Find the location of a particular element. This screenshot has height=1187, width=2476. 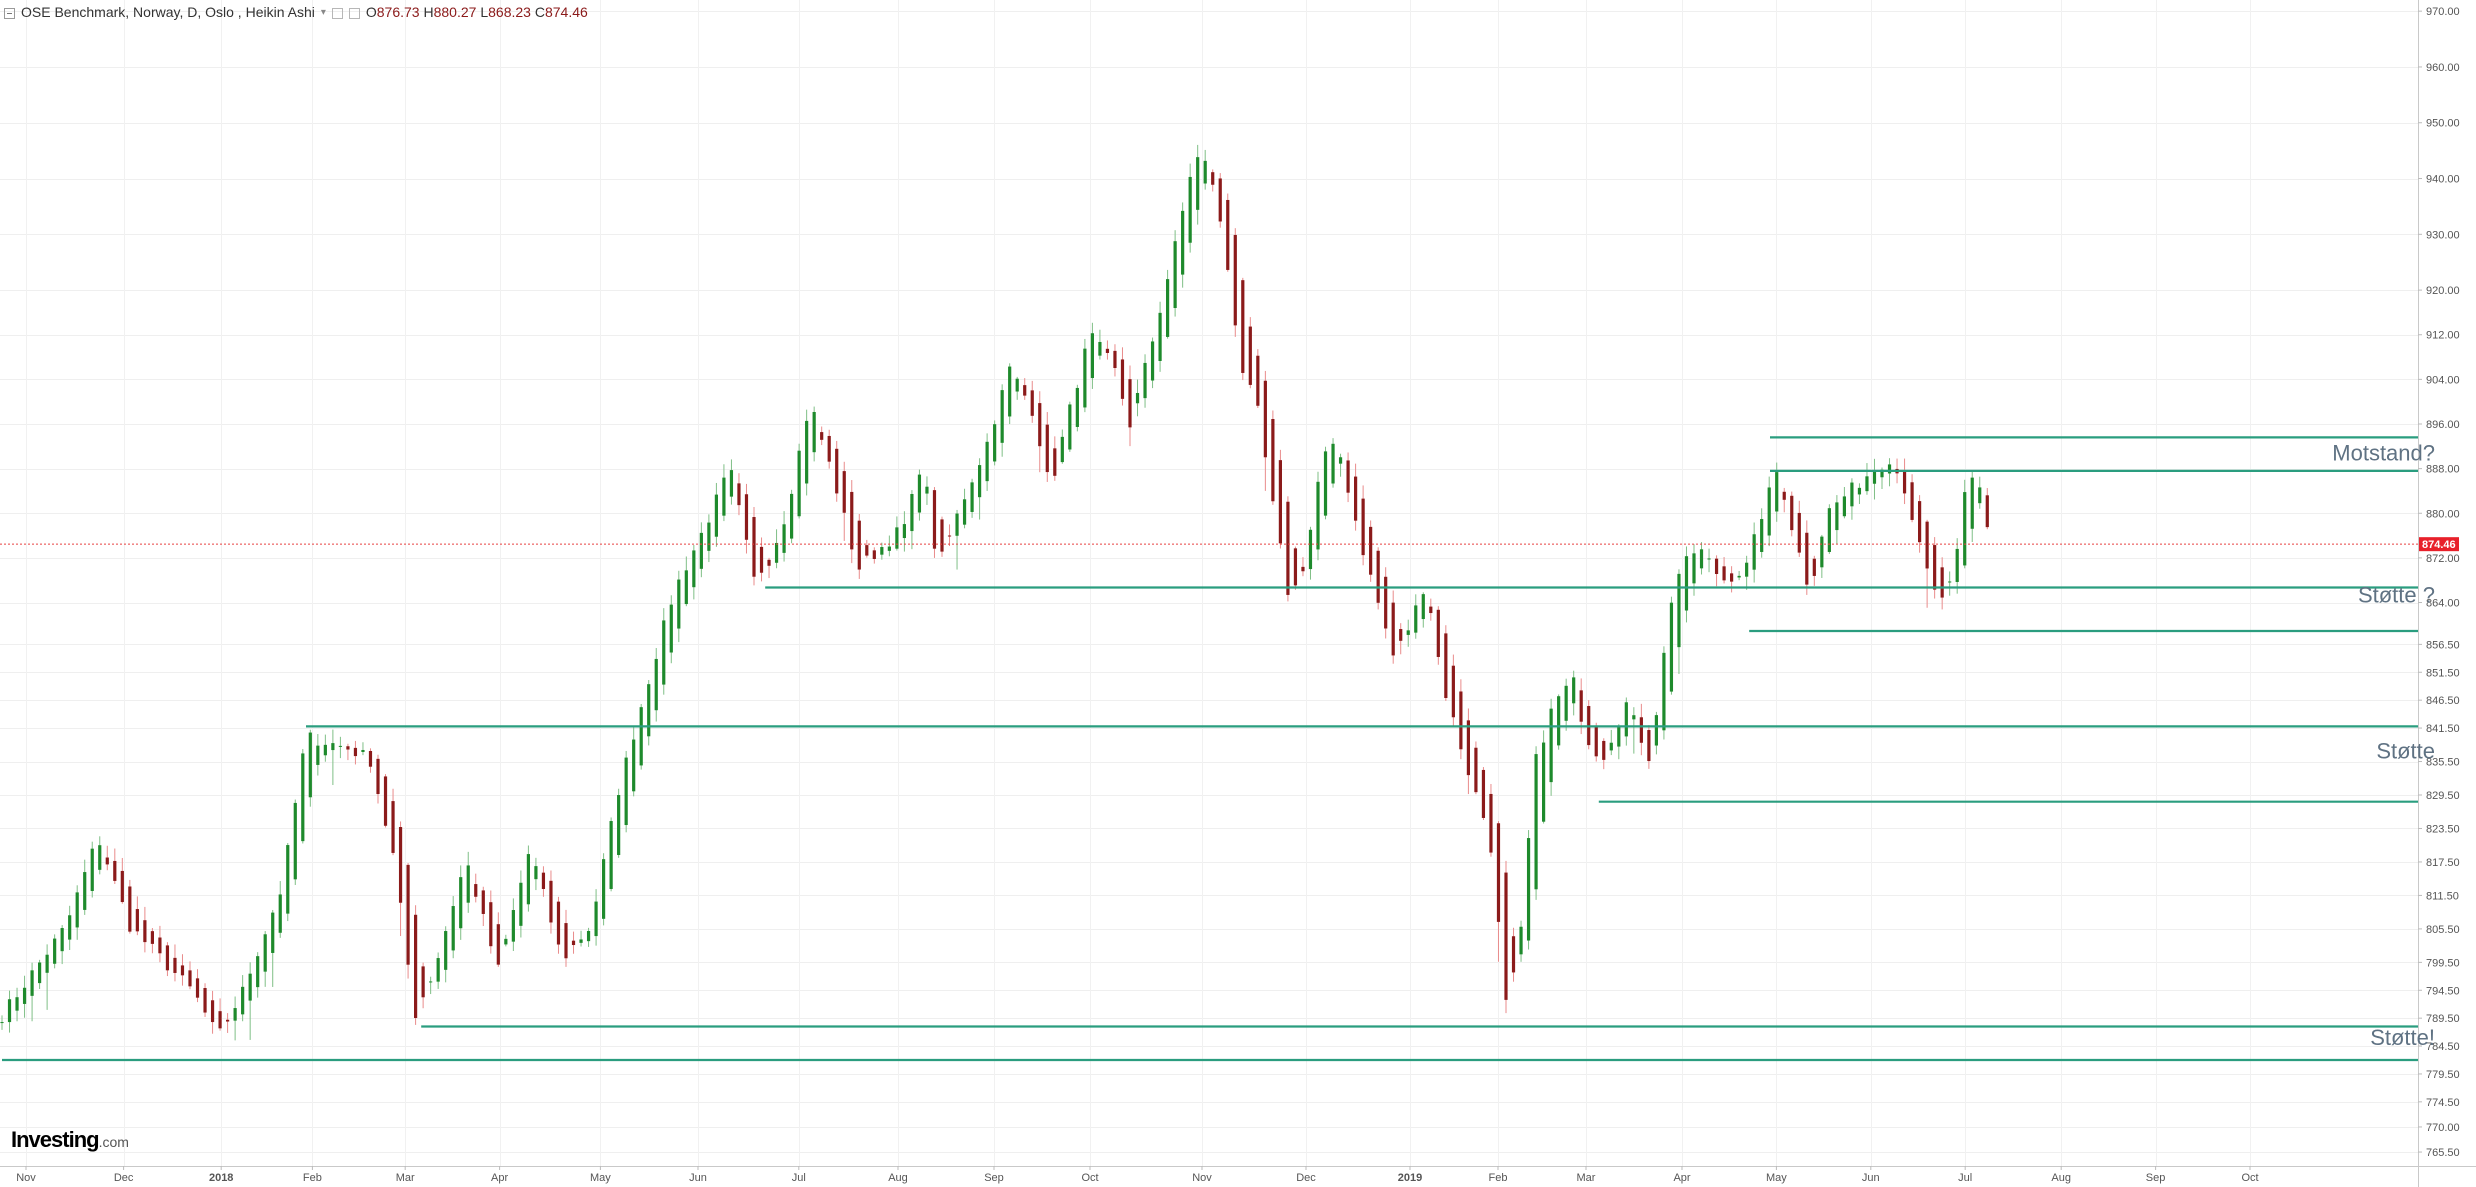

investing-logo: Investing.com is located at coordinates (70, 1139).